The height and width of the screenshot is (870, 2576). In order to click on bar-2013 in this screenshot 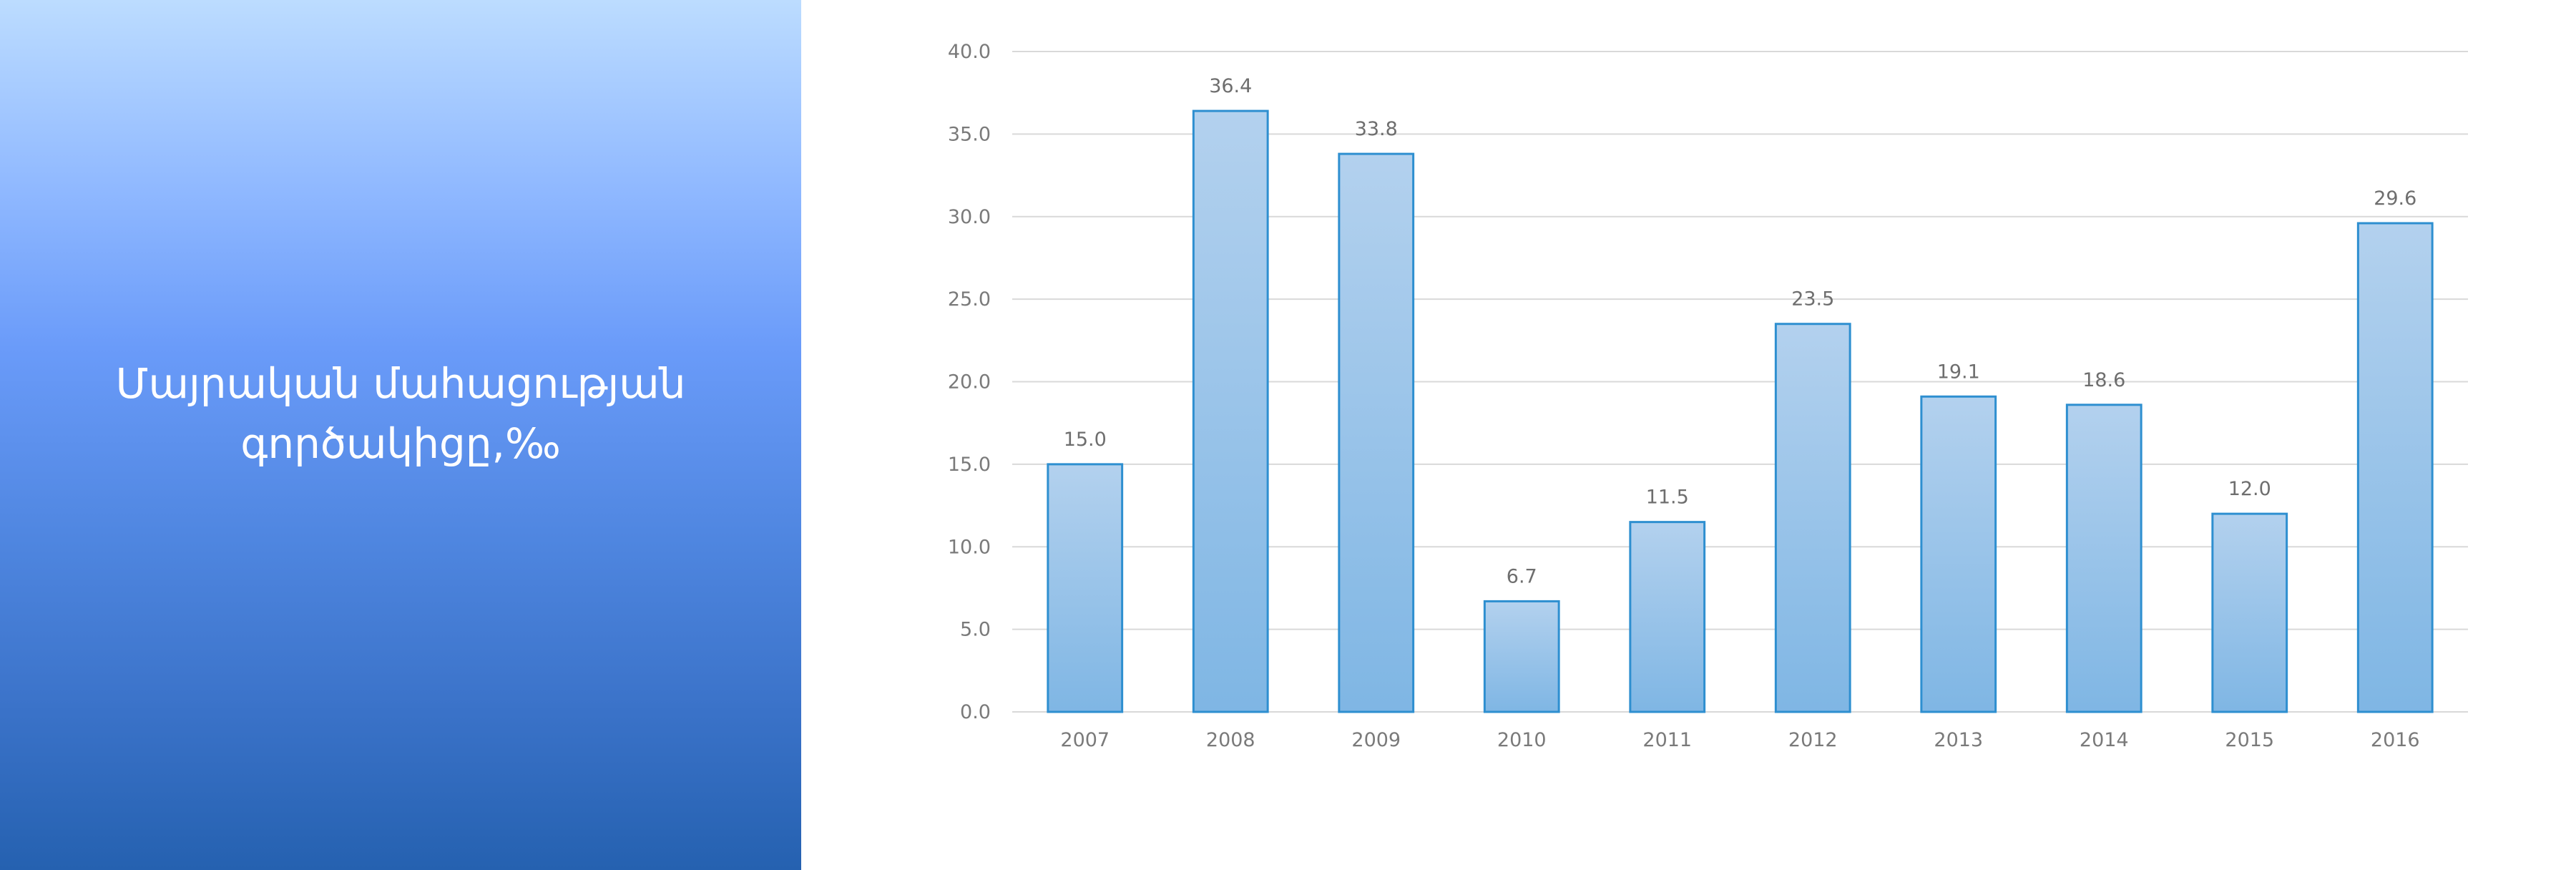, I will do `click(1958, 554)`.